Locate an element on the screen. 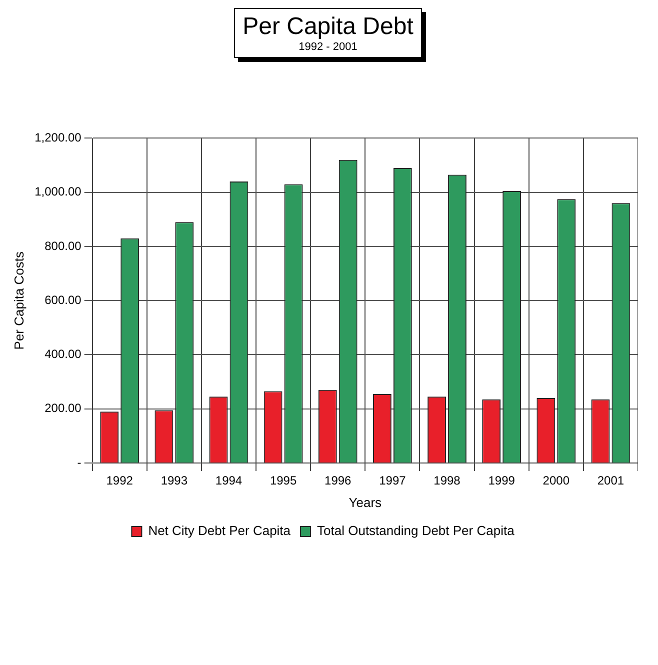 The image size is (658, 665). y-tick-label: 1,200.00 is located at coordinates (58, 137).